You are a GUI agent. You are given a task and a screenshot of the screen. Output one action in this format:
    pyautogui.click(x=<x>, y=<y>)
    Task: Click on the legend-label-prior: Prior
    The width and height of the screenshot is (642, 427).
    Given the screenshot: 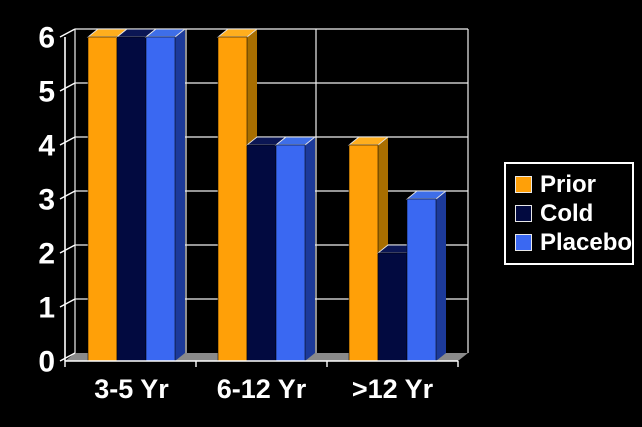 What is the action you would take?
    pyautogui.click(x=568, y=184)
    